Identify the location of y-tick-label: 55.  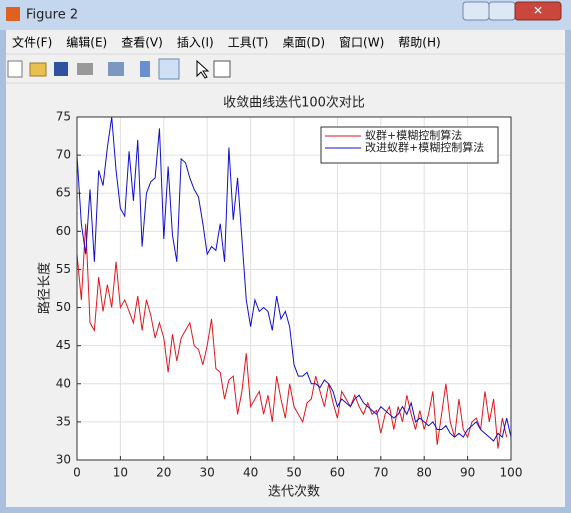
(63, 269).